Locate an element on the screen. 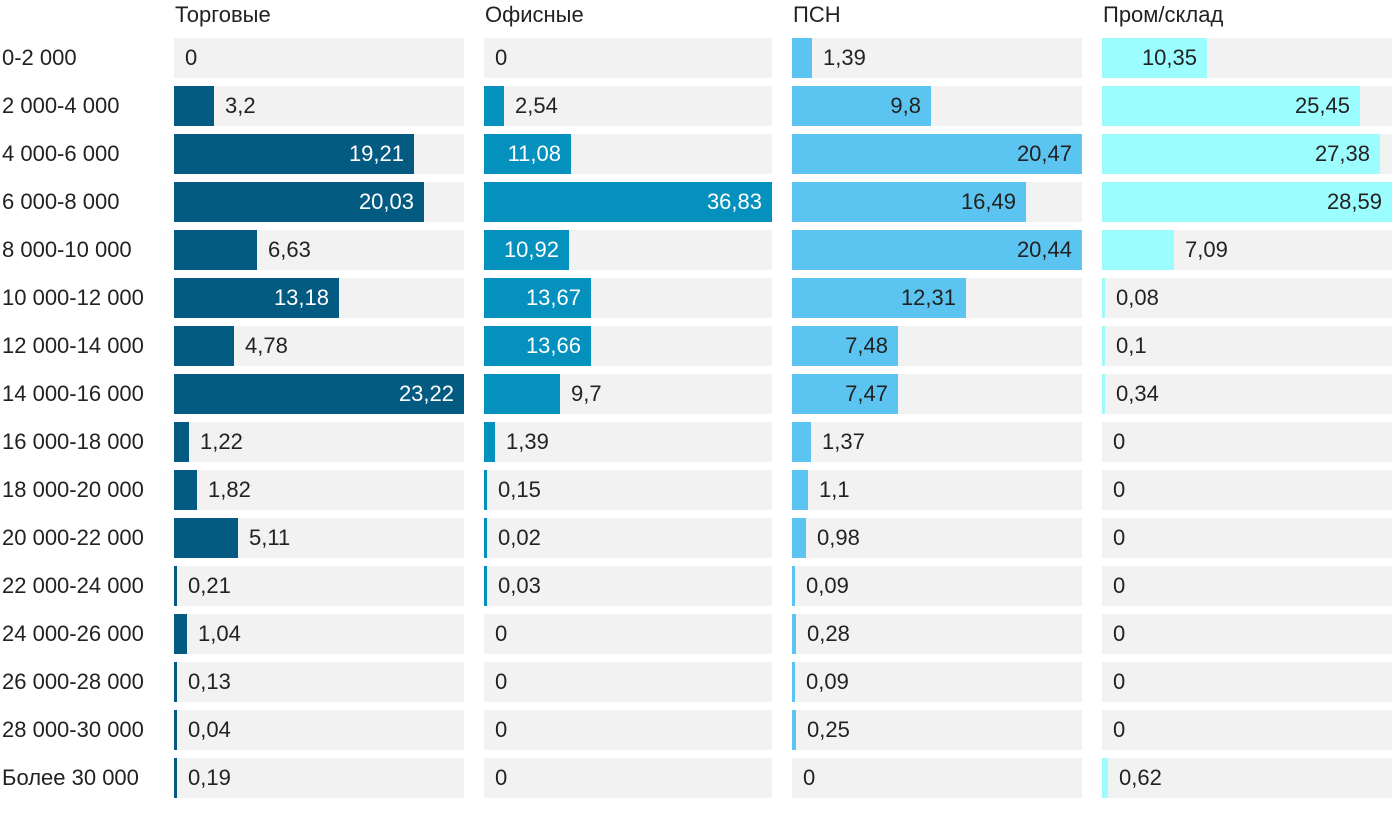  value-label: 36,83 is located at coordinates (734, 201).